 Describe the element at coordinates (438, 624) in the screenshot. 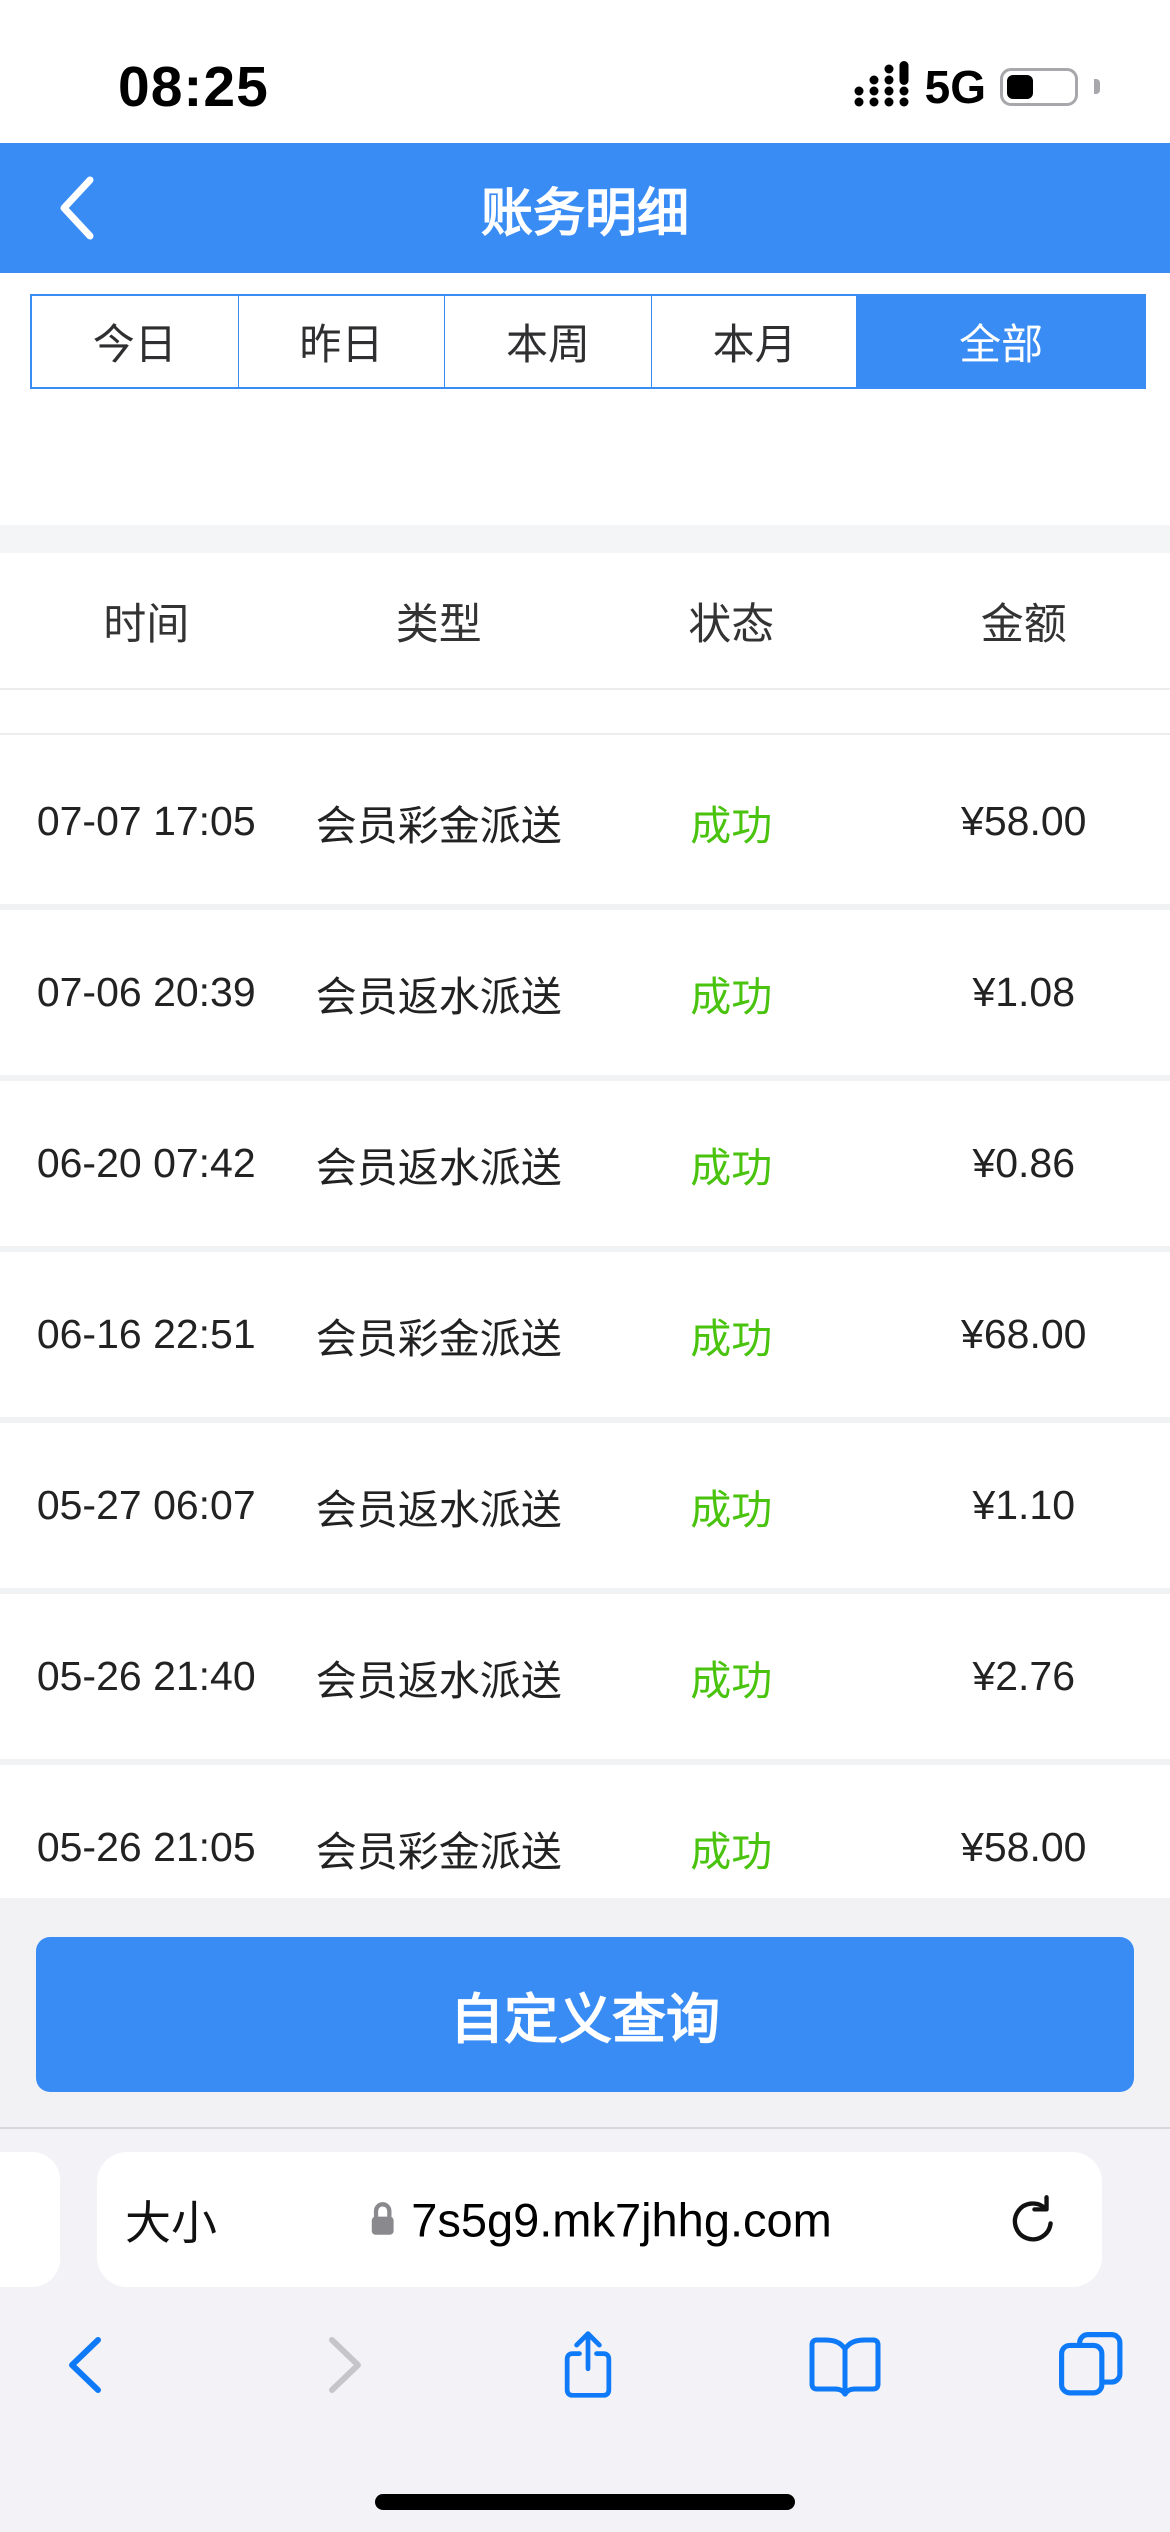

I see `table-header-cell: 类型` at that location.